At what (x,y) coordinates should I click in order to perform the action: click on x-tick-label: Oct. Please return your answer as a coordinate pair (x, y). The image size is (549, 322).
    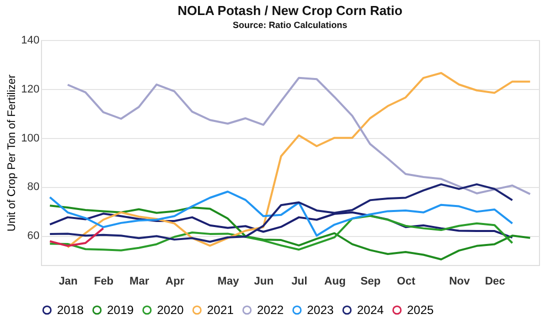
    Looking at the image, I should click on (406, 282).